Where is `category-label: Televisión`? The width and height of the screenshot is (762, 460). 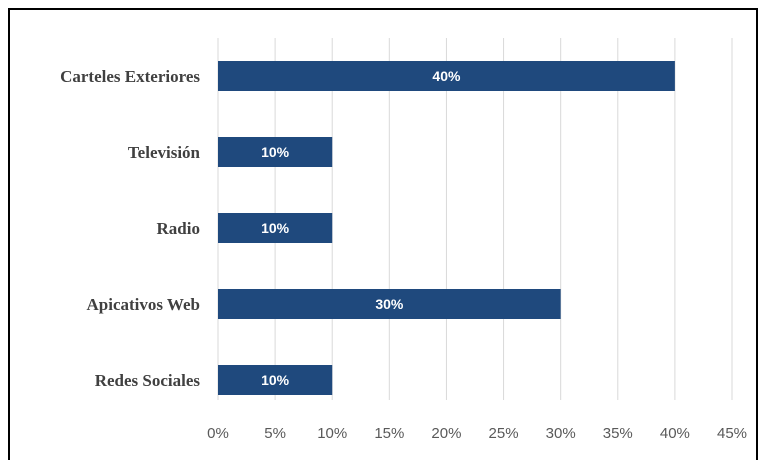
category-label: Televisión is located at coordinates (164, 152).